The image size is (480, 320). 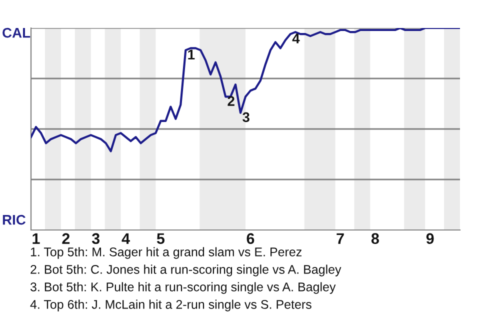 What do you see at coordinates (246, 117) in the screenshot?
I see `annotation: 3` at bounding box center [246, 117].